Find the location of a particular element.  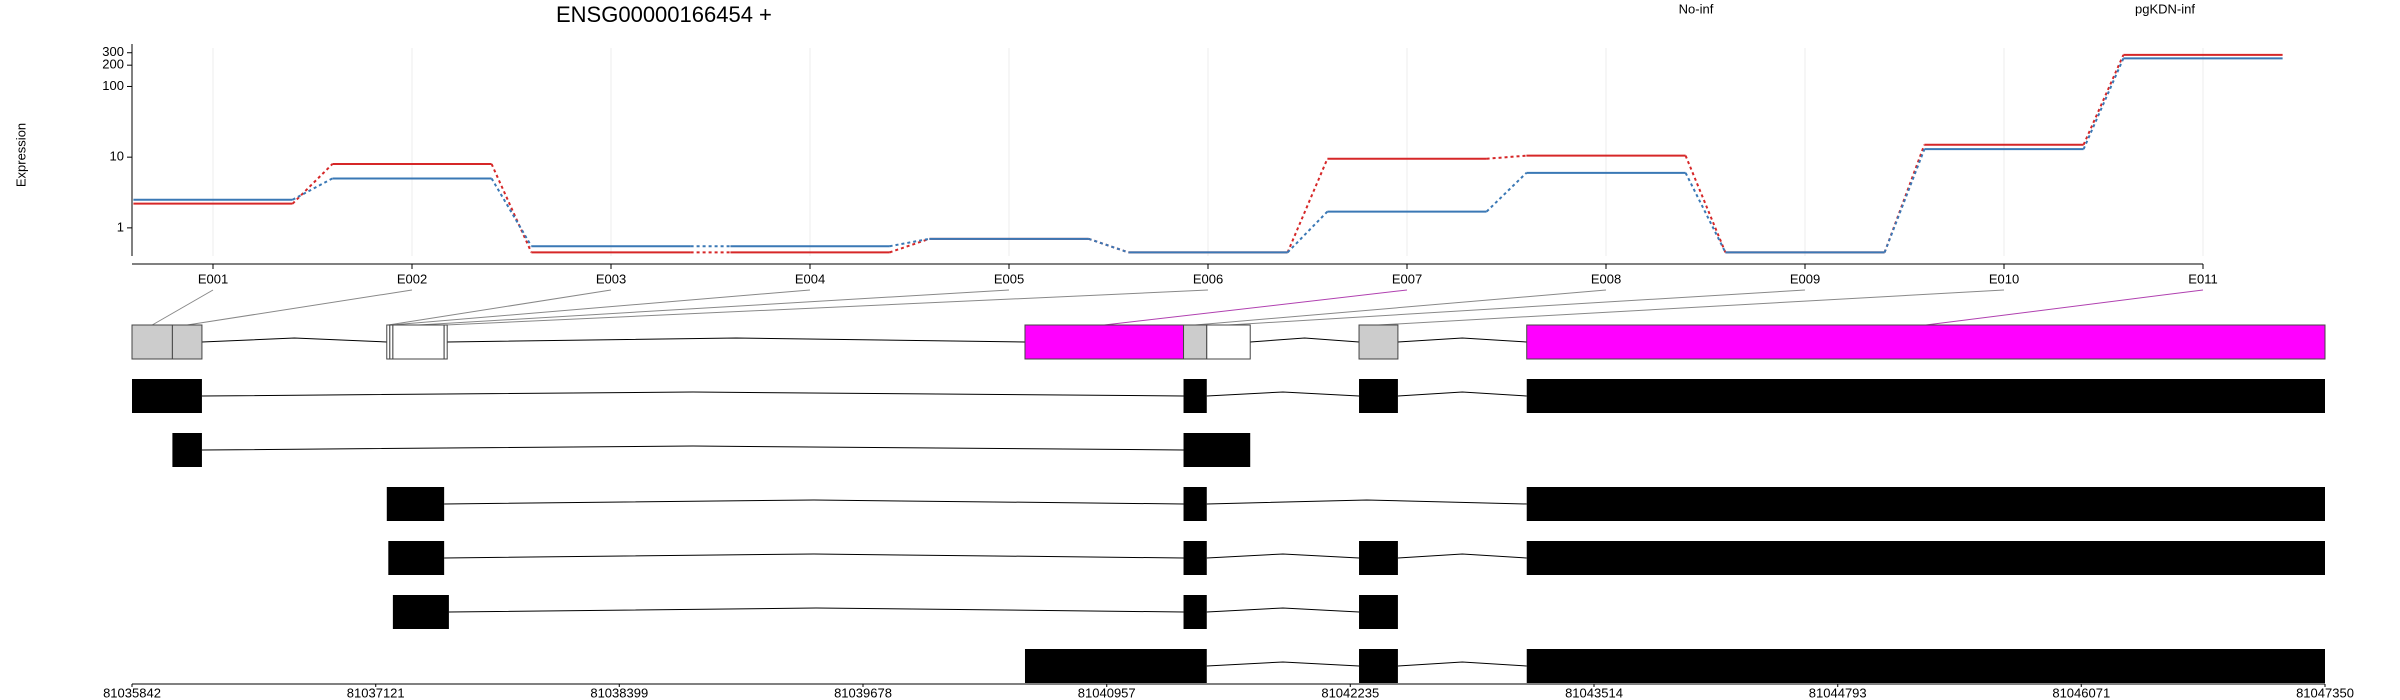

x-tick-label: E007 is located at coordinates (1407, 278).